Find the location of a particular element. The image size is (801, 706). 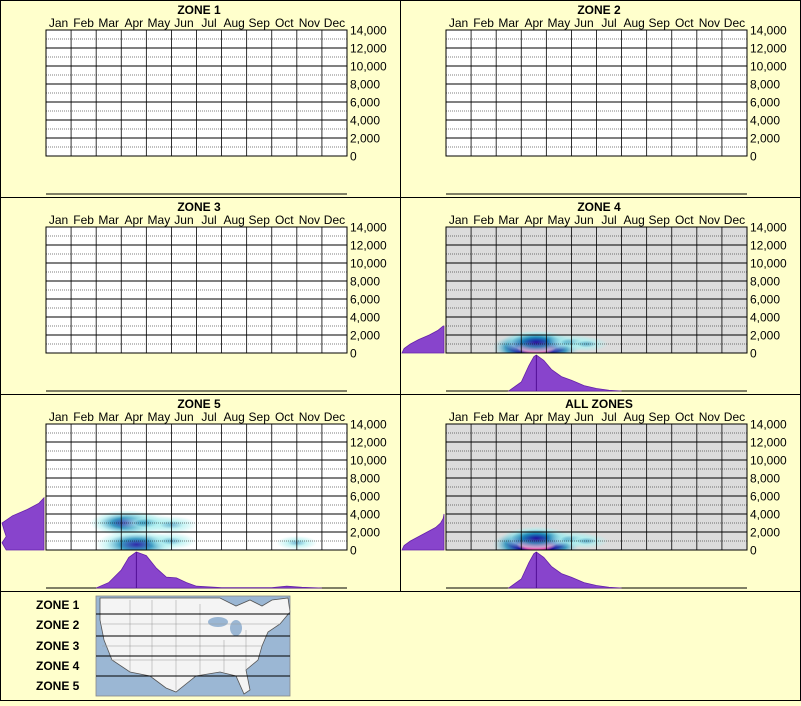

zone-legend: ZONE 1 ZONE 2 ZONE 3 ZONE 4 ZONE 5 is located at coordinates (163, 646).